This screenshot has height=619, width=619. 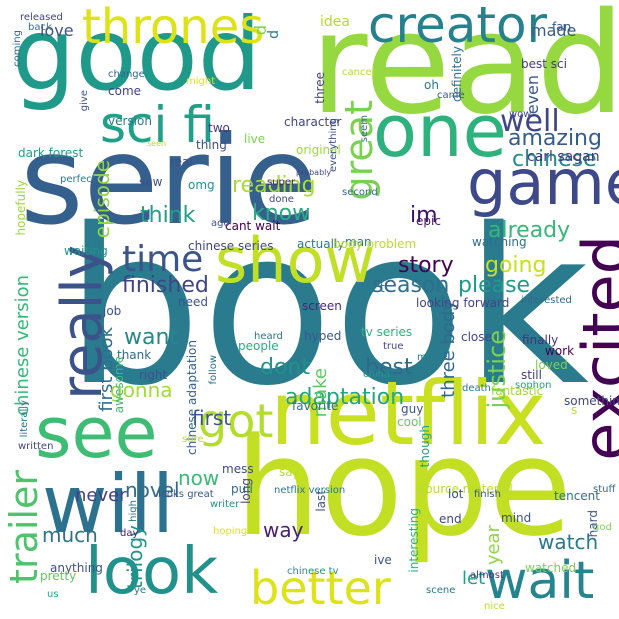 I want to click on word-netflix: netflix, so click(x=408, y=413).